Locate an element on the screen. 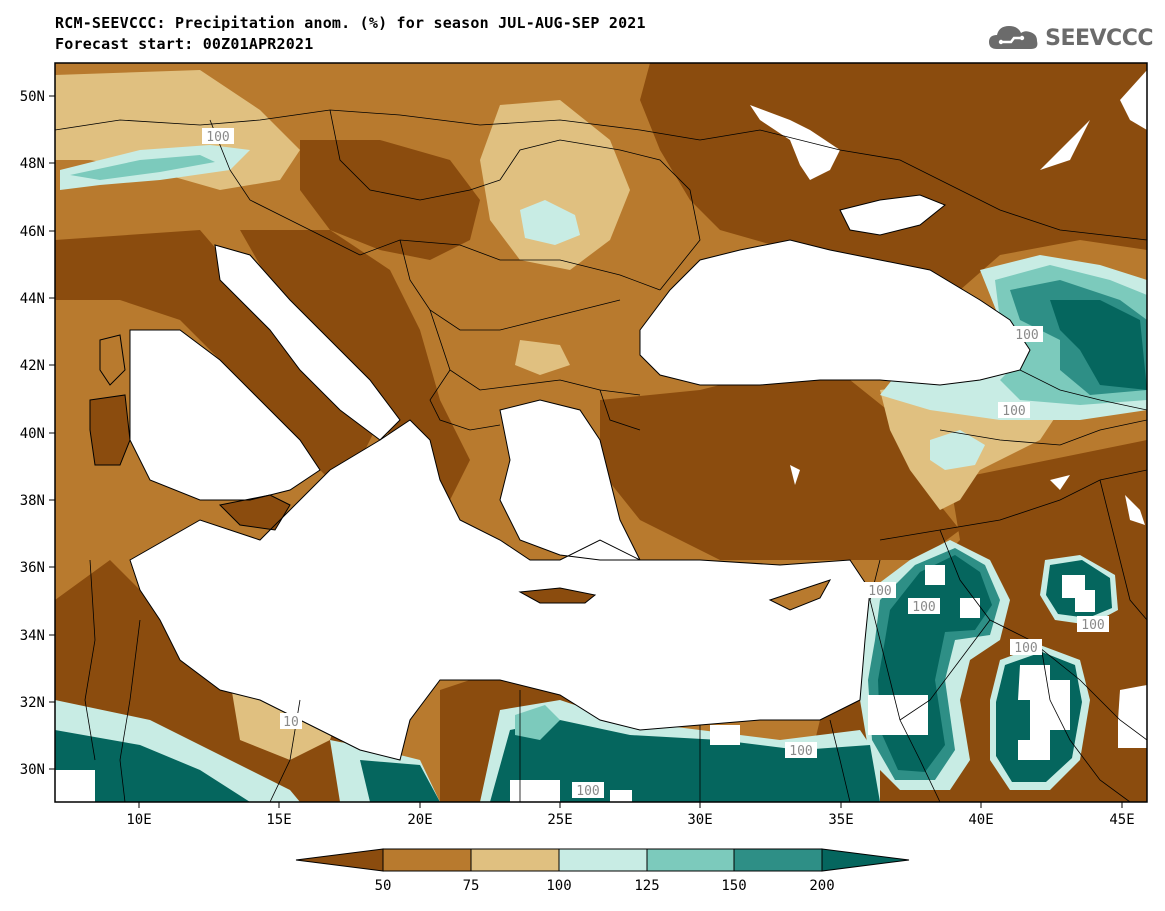  lon-tick: 40E is located at coordinates (981, 815).